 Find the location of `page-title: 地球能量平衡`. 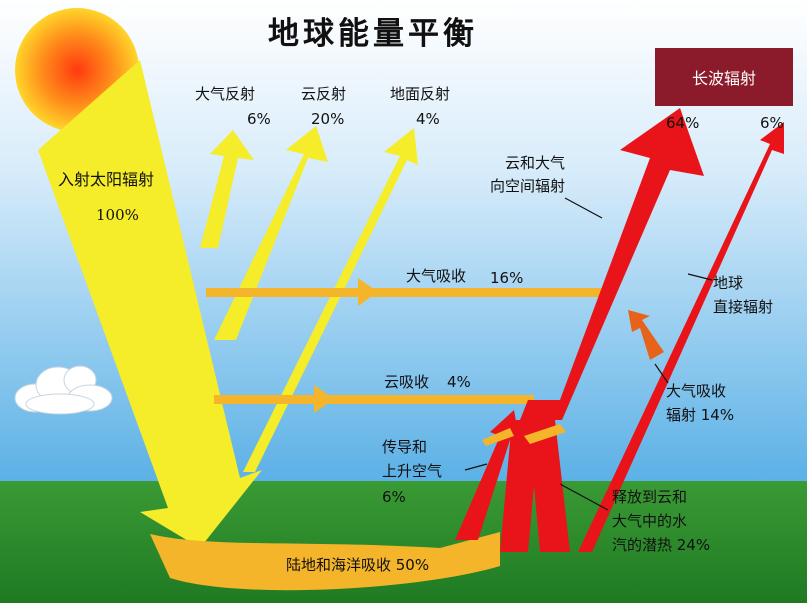

page-title: 地球能量平衡 is located at coordinates (373, 34).